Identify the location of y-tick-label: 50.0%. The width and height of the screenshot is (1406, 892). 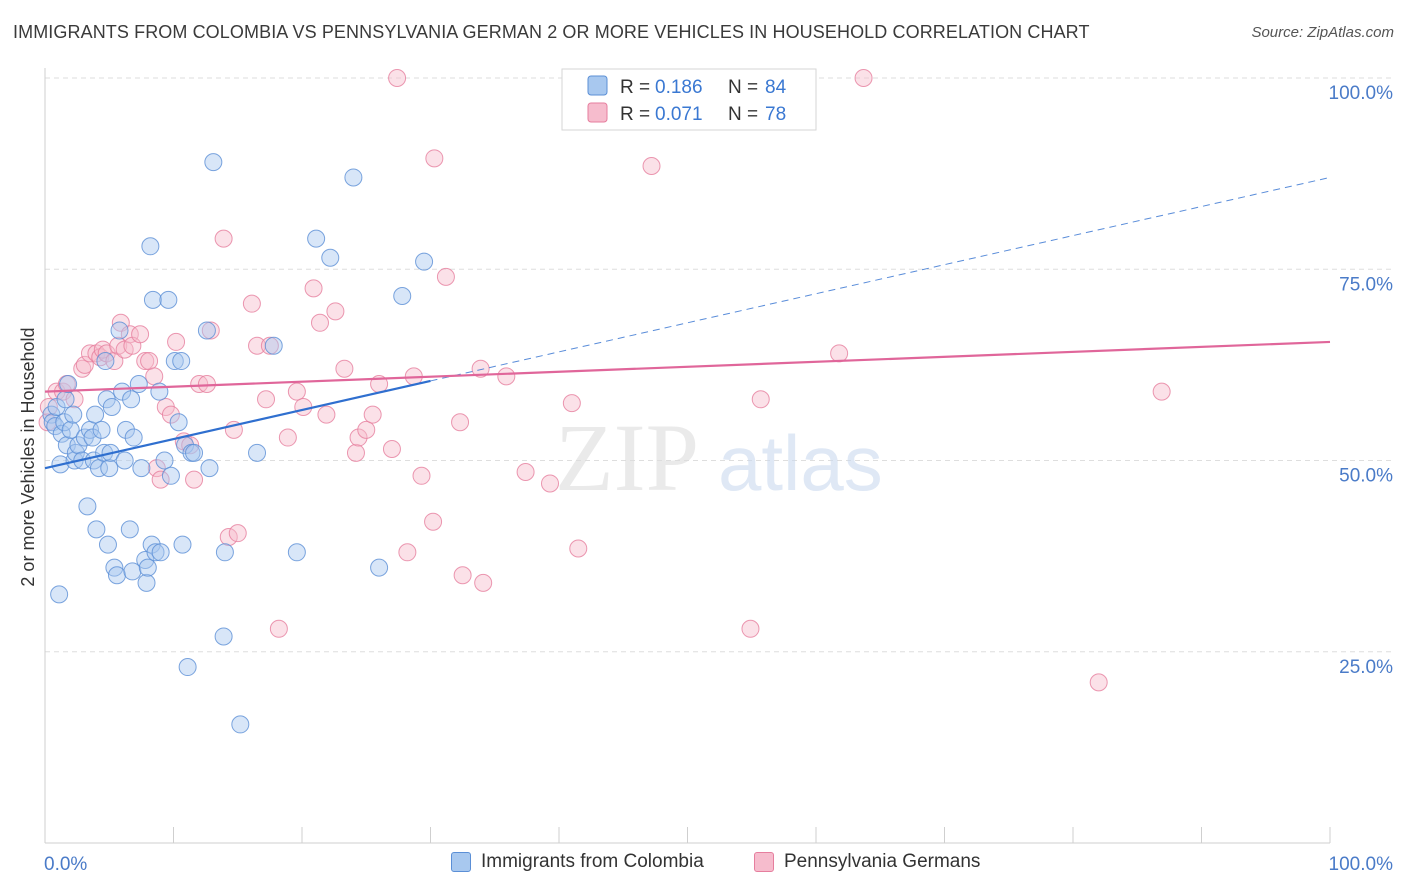
(1366, 476).